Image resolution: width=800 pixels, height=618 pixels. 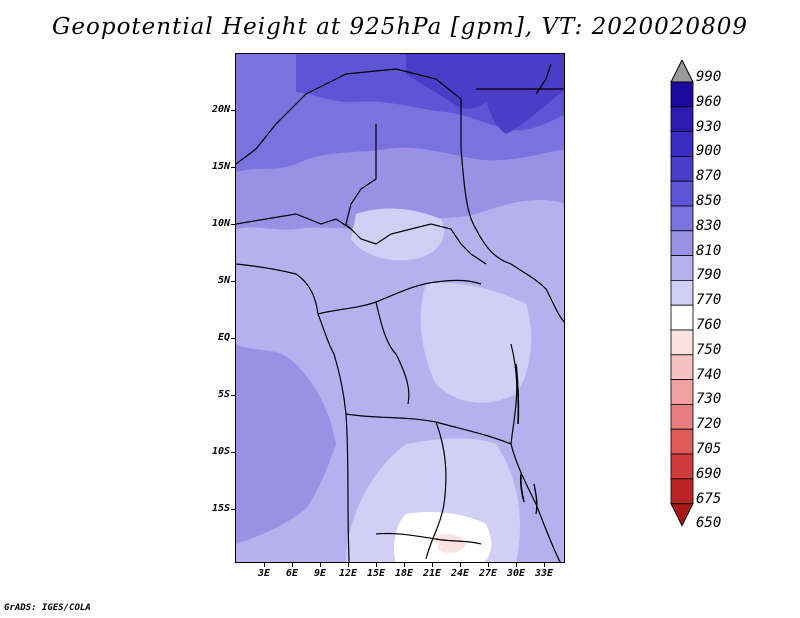 What do you see at coordinates (220, 109) in the screenshot?
I see `lat-label-20n: 20N` at bounding box center [220, 109].